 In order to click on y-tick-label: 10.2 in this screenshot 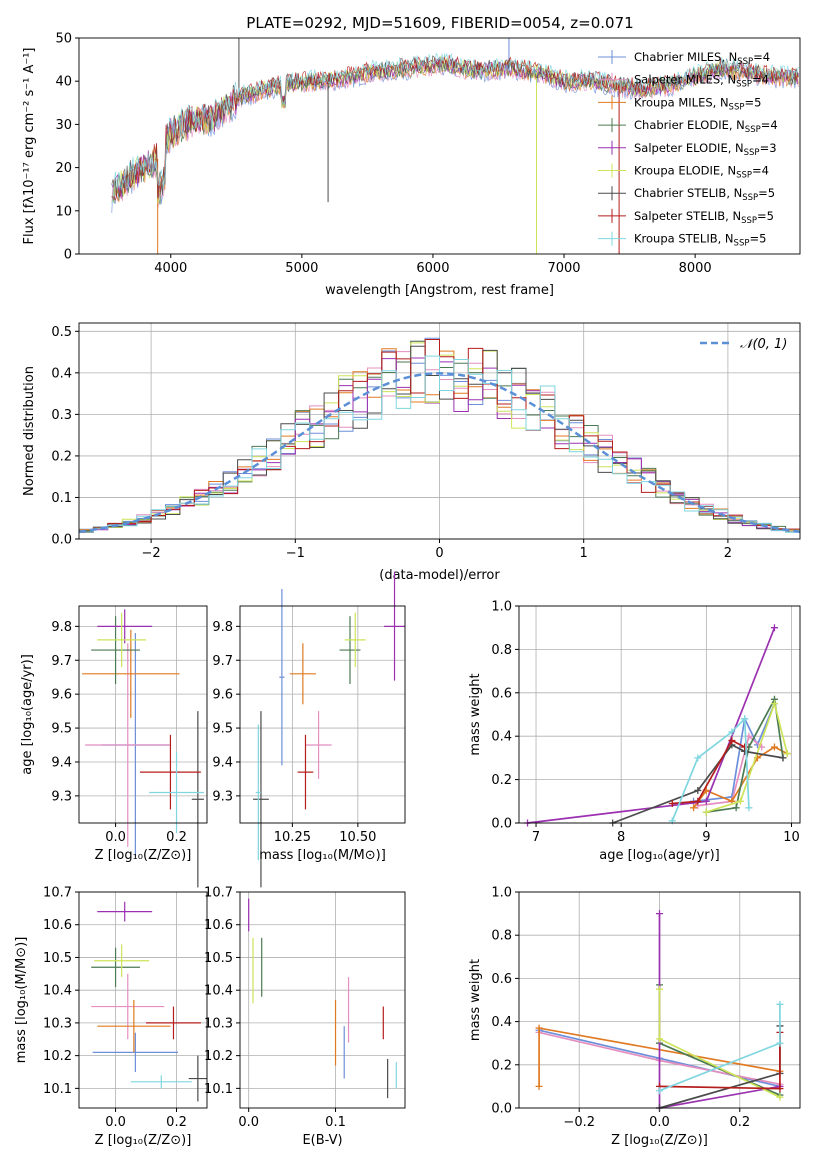, I will do `click(218, 1056)`.